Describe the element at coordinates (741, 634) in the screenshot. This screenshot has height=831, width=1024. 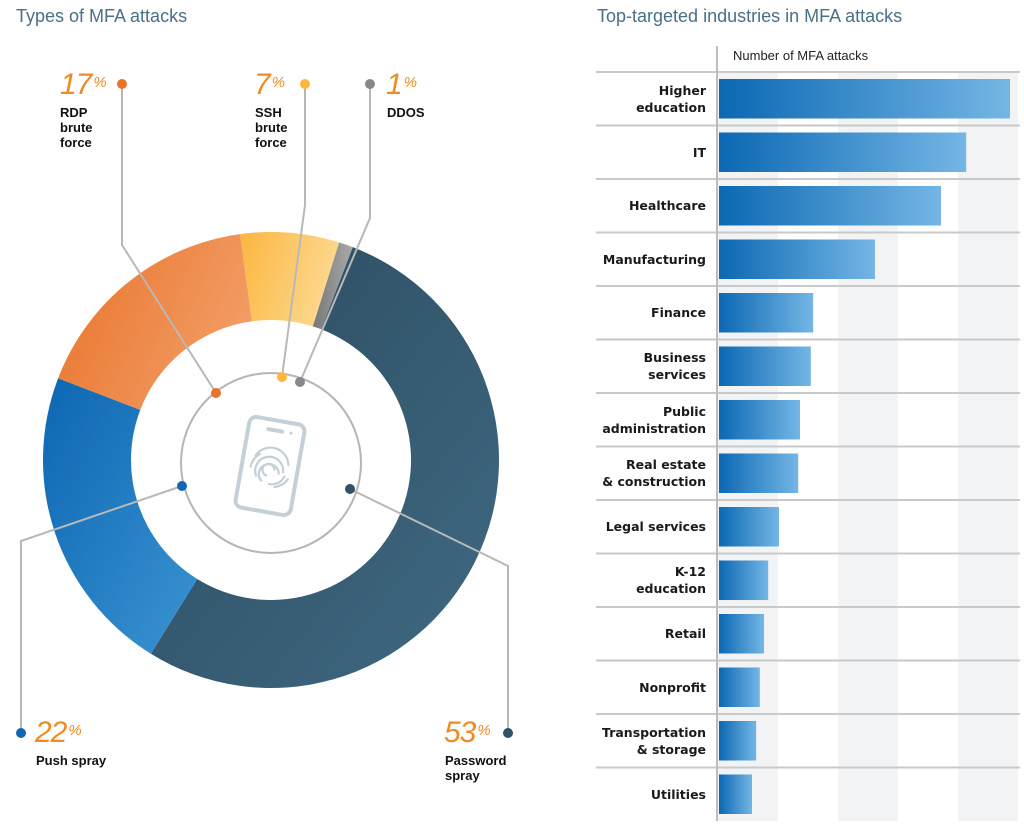
I see `bar-retail` at that location.